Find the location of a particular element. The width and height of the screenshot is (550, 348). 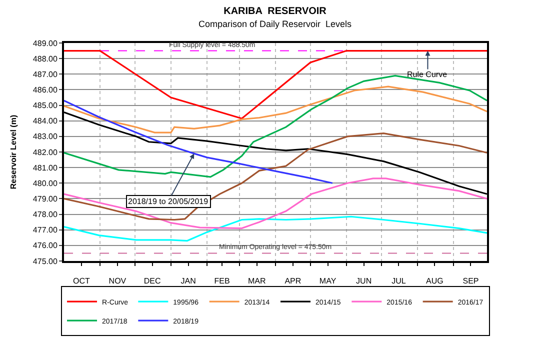

x-tick-label: FEB is located at coordinates (222, 281).